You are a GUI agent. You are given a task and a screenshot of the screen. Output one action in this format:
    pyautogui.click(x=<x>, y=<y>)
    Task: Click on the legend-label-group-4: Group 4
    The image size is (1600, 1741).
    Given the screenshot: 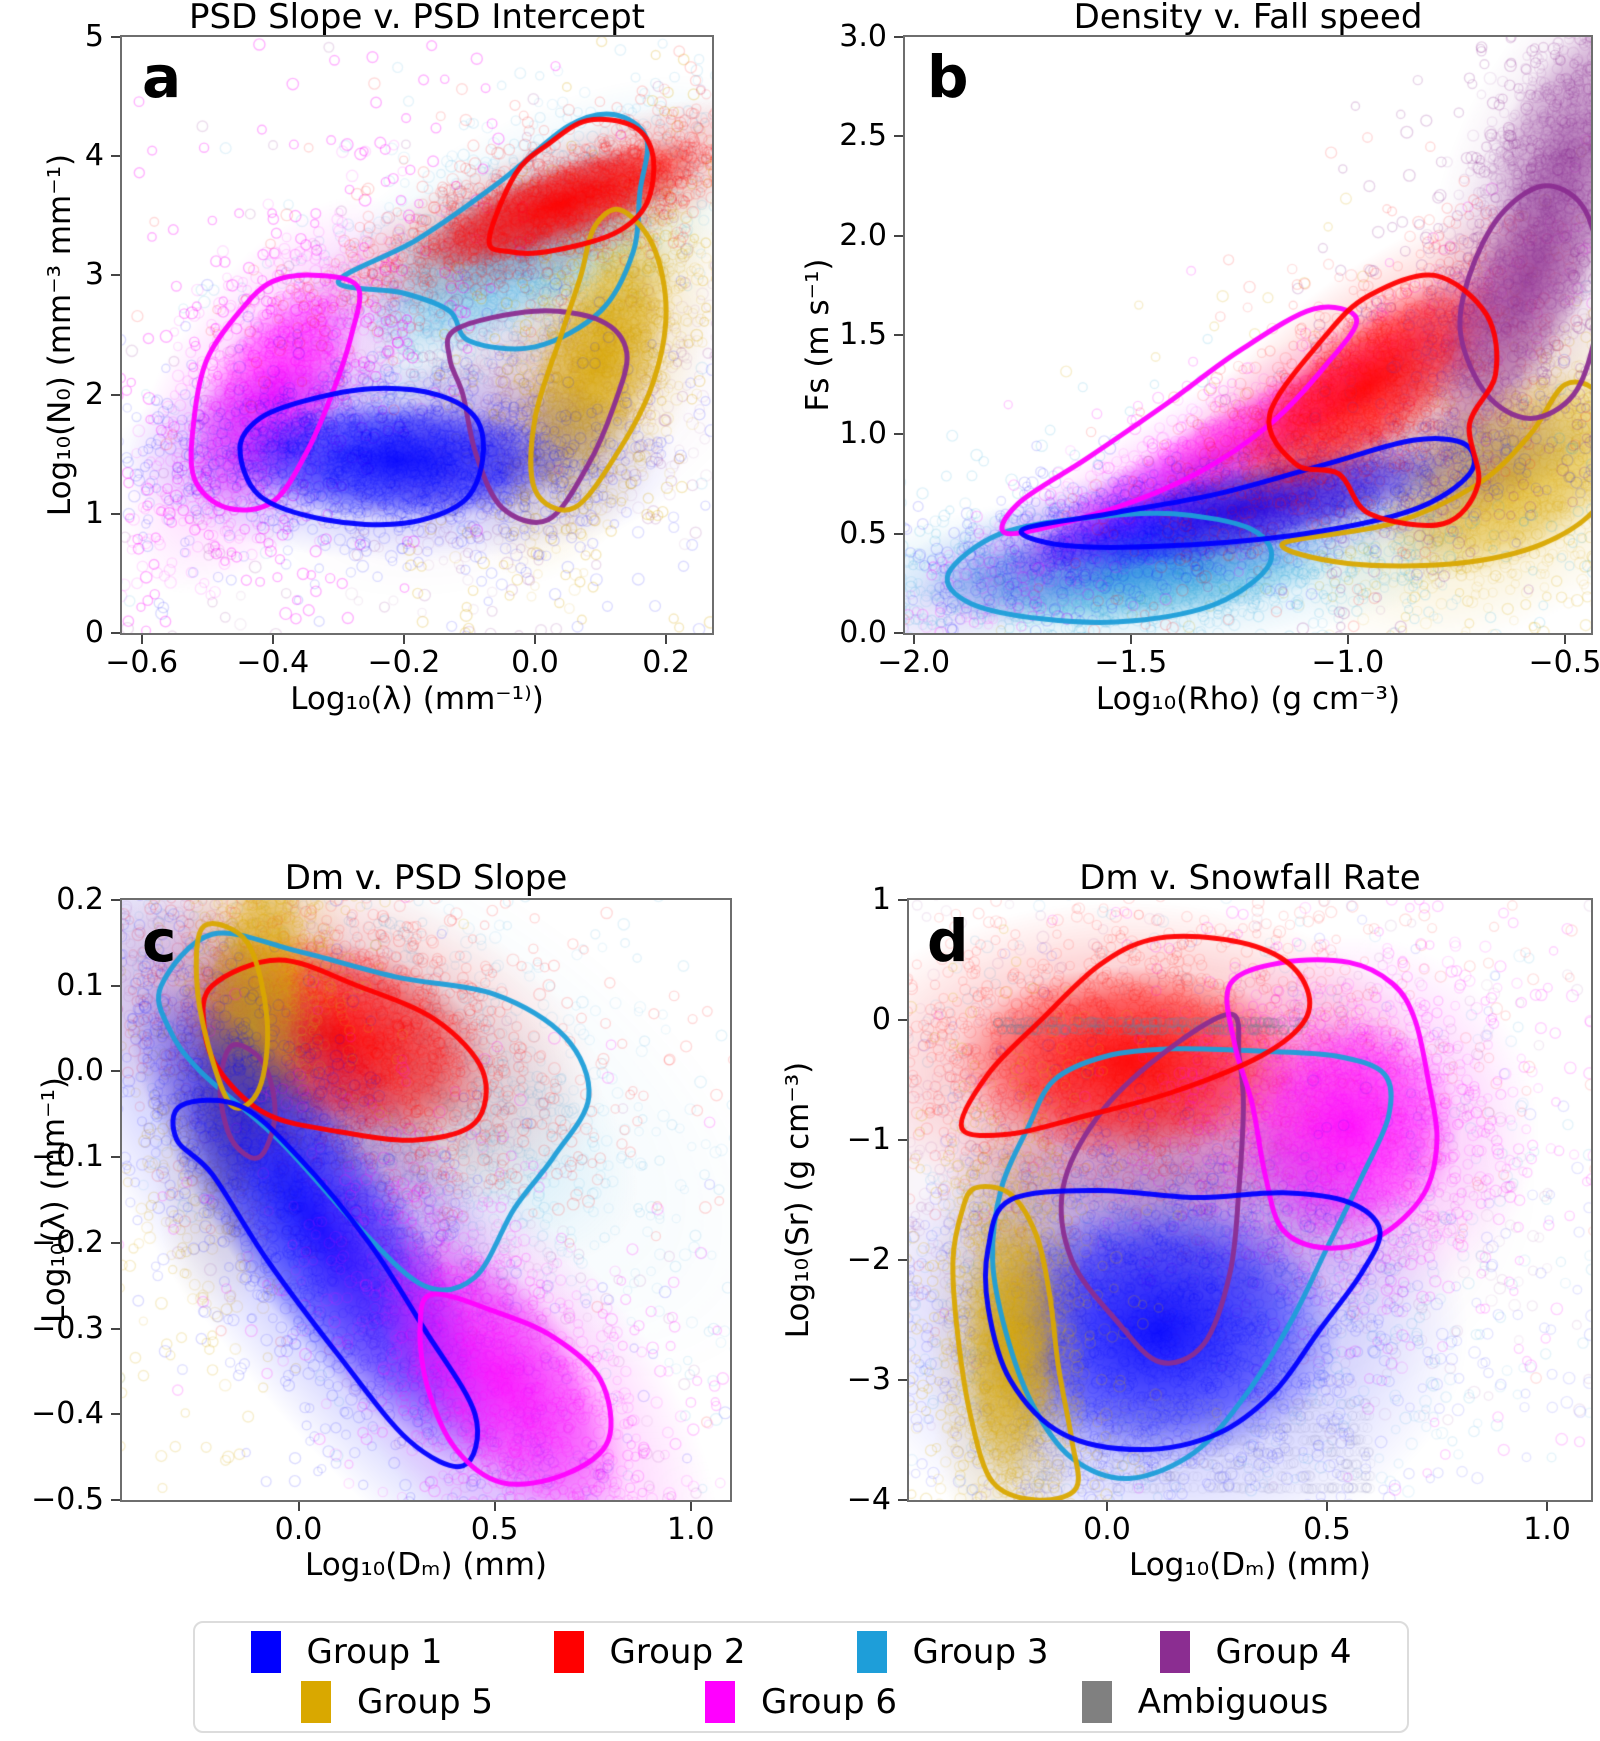 What is the action you would take?
    pyautogui.click(x=1283, y=1652)
    